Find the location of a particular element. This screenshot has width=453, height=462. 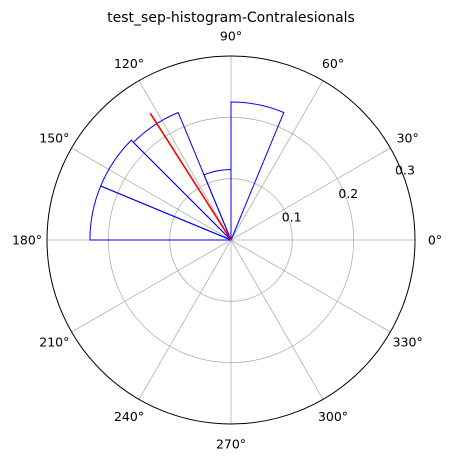

angle-tick-label: 30° is located at coordinates (408, 138).